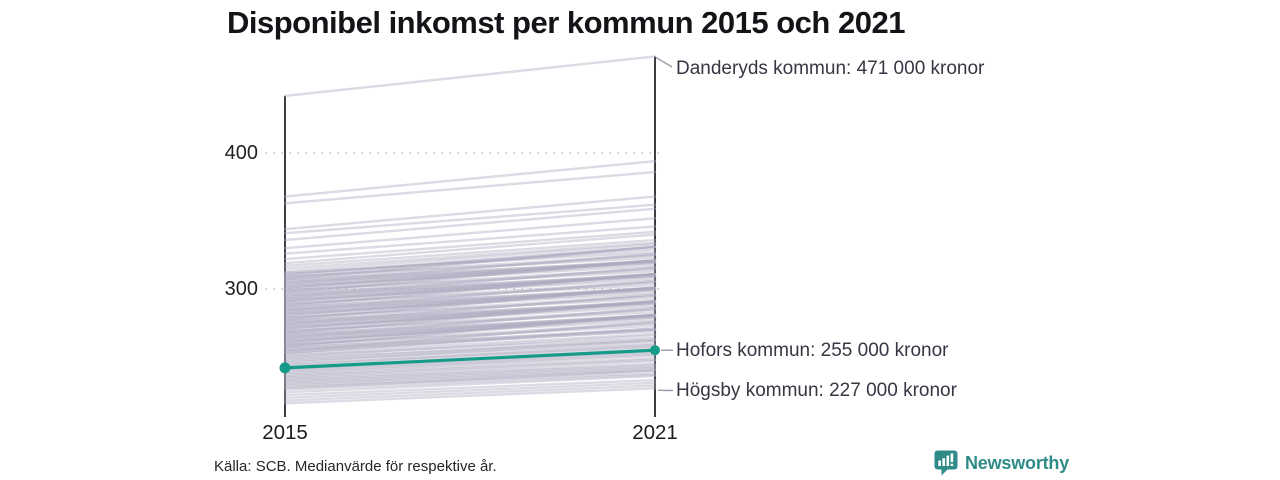  I want to click on annotation-connectors, so click(664, 224).